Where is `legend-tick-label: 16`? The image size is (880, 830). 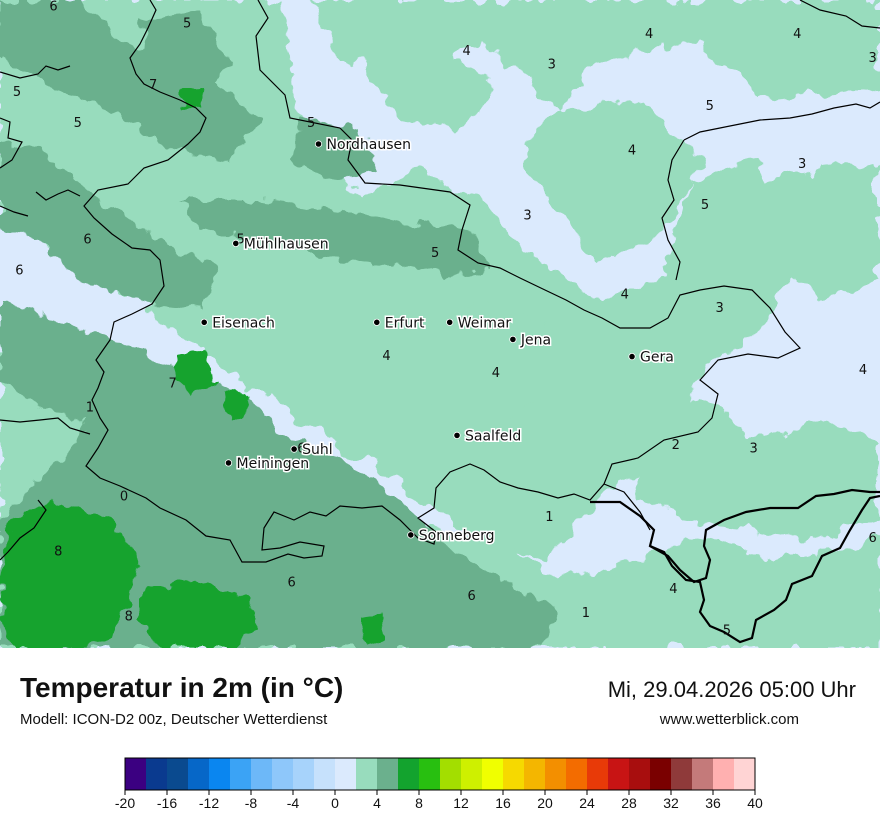 legend-tick-label: 16 is located at coordinates (503, 803).